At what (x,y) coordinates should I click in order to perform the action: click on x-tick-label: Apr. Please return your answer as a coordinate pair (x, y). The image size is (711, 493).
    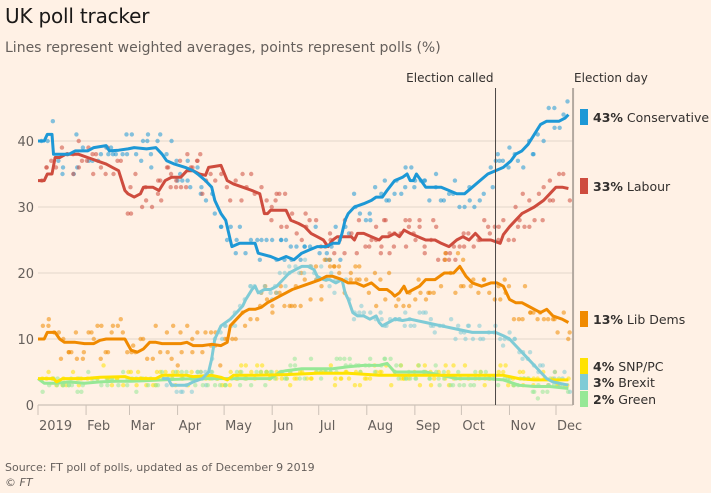
    Looking at the image, I should click on (190, 426).